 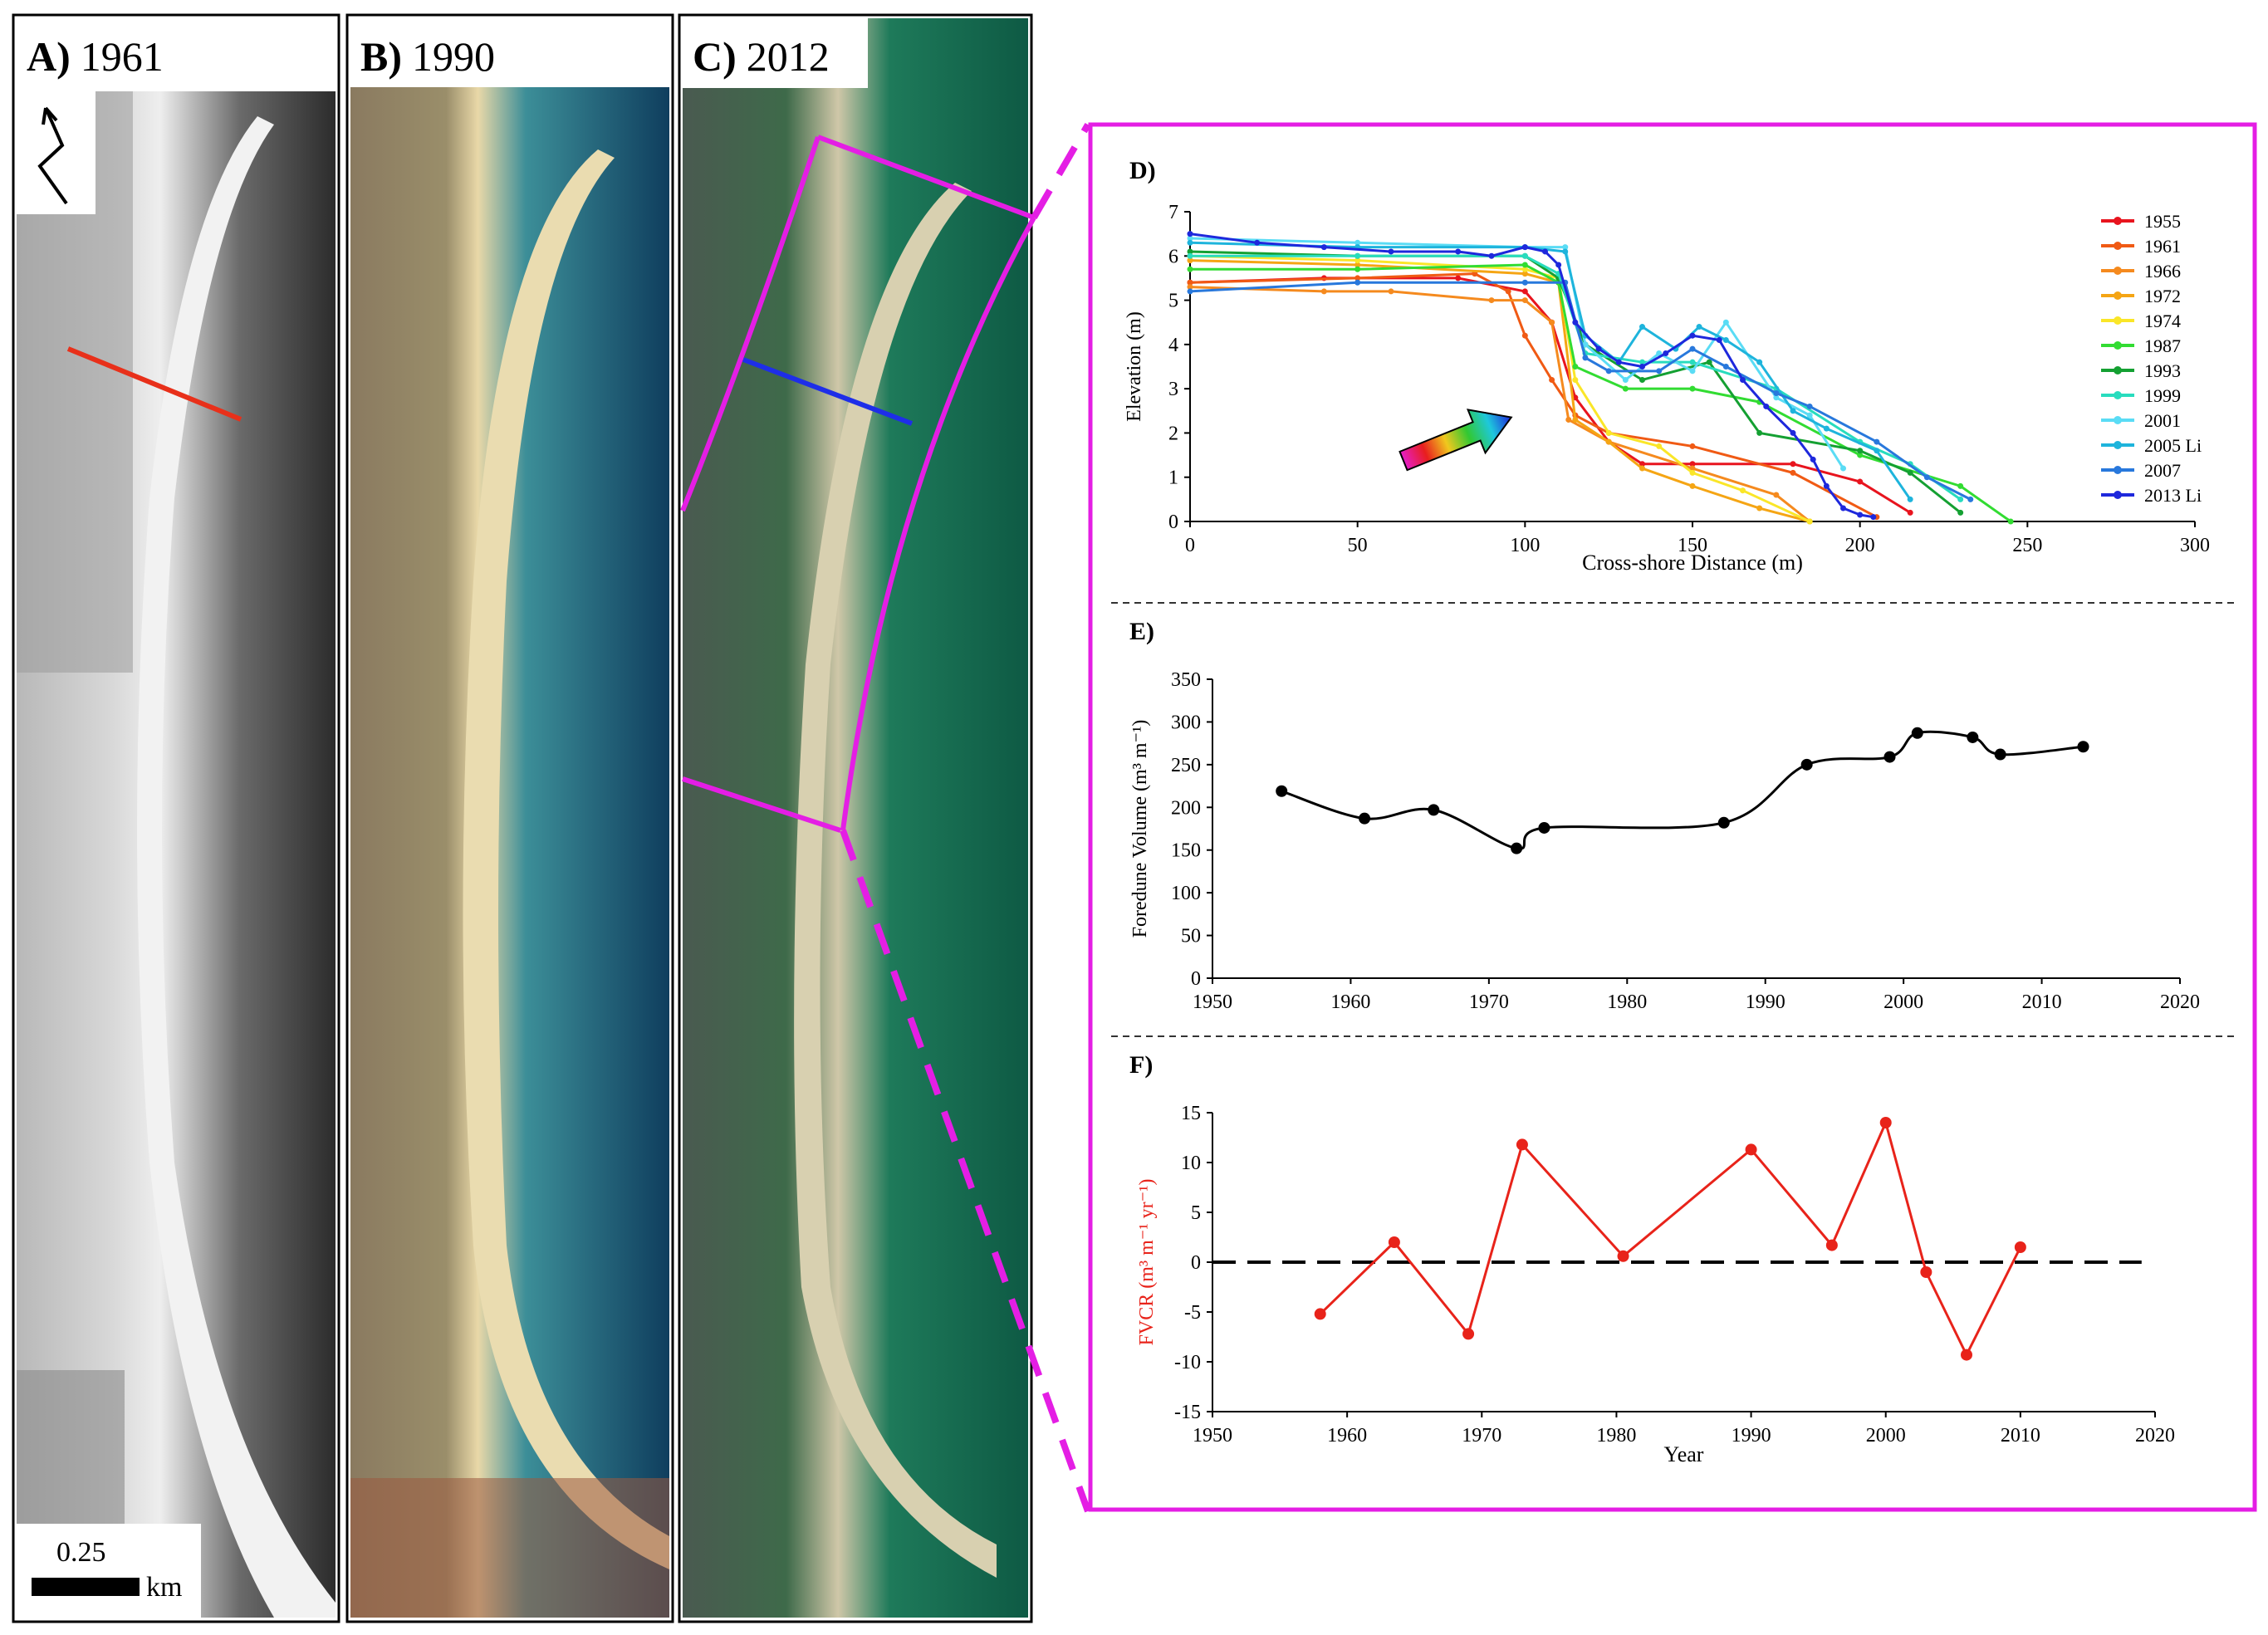 I want to click on svg-text:A)1961: A) 1961, so click(x=95, y=57).